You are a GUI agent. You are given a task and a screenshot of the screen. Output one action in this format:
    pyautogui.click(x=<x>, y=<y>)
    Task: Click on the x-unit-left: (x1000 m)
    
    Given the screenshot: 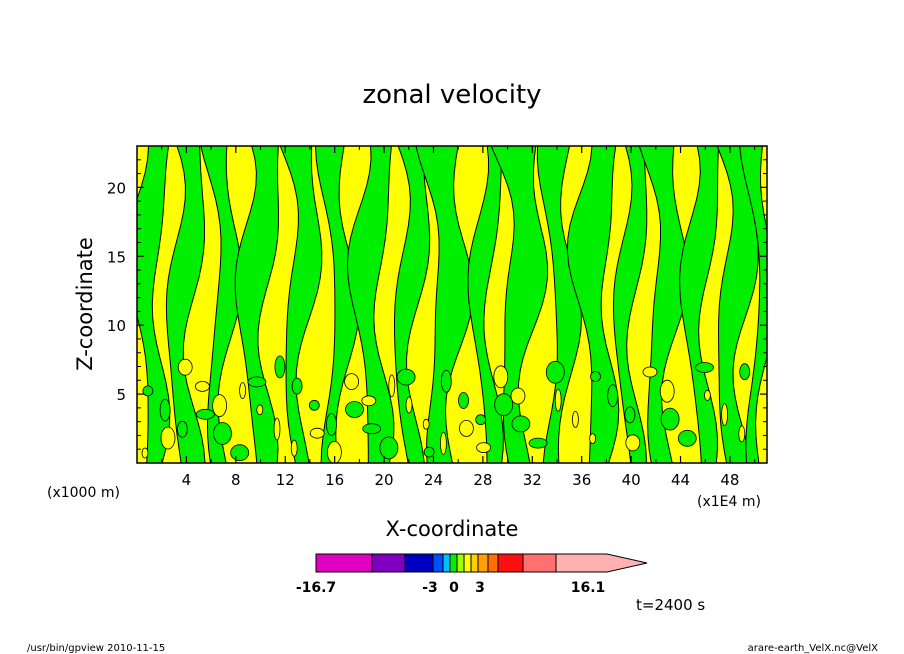 What is the action you would take?
    pyautogui.click(x=83, y=493)
    